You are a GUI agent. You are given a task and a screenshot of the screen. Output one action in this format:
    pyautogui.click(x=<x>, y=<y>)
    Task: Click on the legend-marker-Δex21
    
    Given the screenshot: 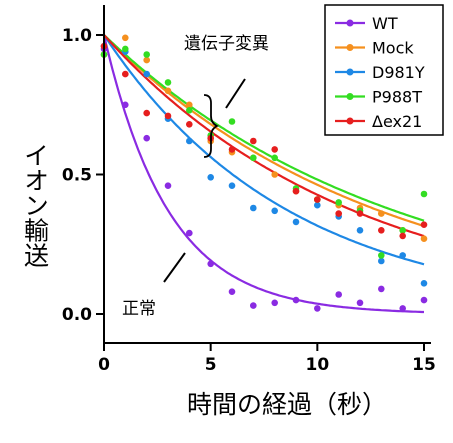 What is the action you would take?
    pyautogui.click(x=350, y=121)
    